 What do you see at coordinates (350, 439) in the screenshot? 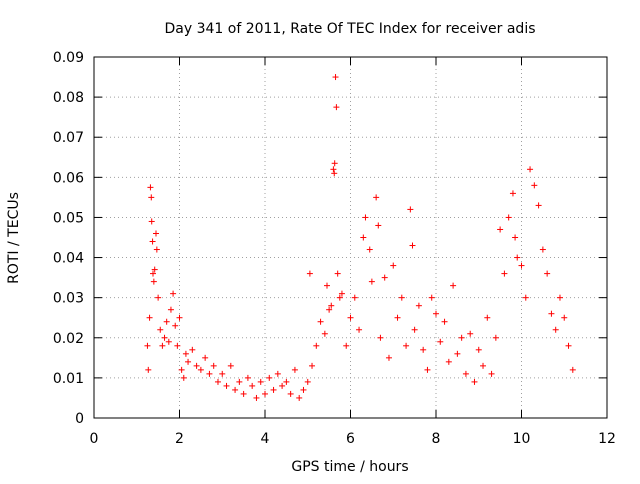
I see `x-tick-label: 6` at bounding box center [350, 439].